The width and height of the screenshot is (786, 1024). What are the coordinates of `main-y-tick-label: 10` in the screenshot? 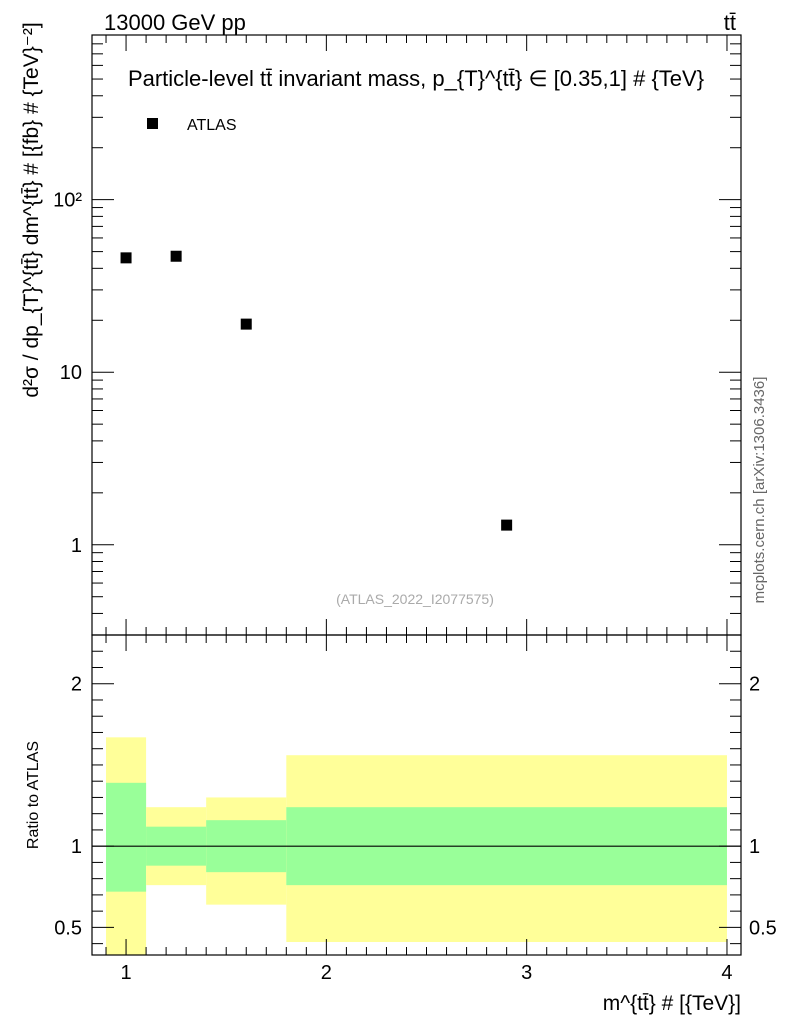 It's located at (71, 373).